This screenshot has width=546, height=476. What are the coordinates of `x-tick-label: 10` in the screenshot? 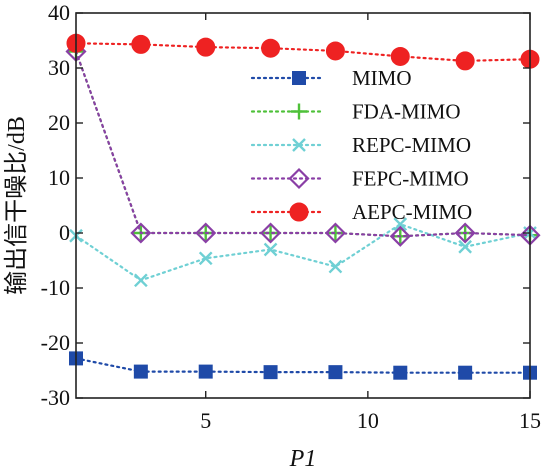 It's located at (368, 420).